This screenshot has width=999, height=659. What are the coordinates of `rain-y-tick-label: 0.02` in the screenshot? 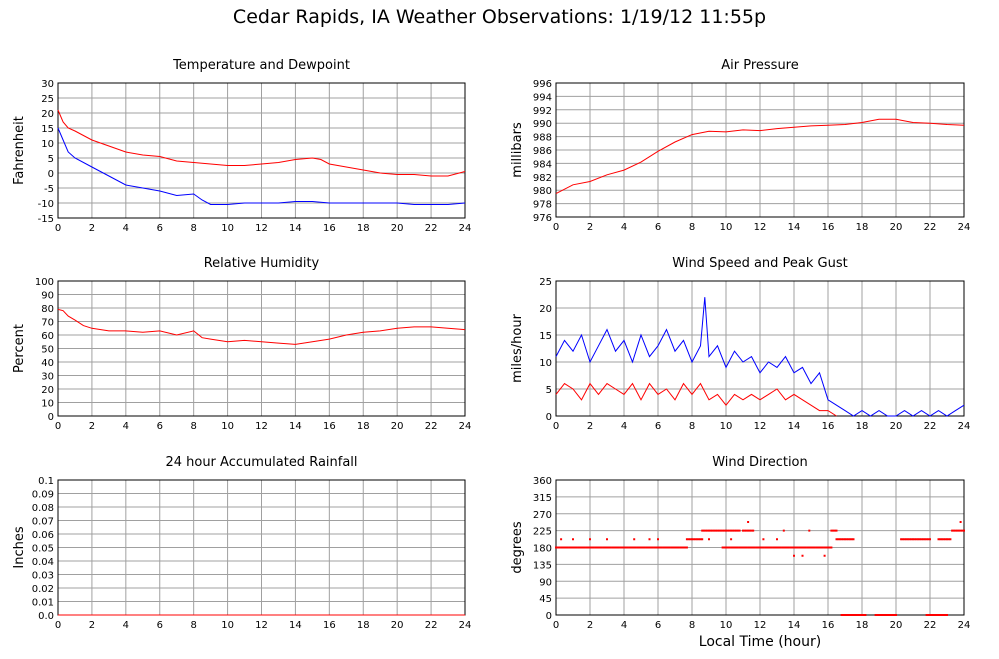 It's located at (43, 589).